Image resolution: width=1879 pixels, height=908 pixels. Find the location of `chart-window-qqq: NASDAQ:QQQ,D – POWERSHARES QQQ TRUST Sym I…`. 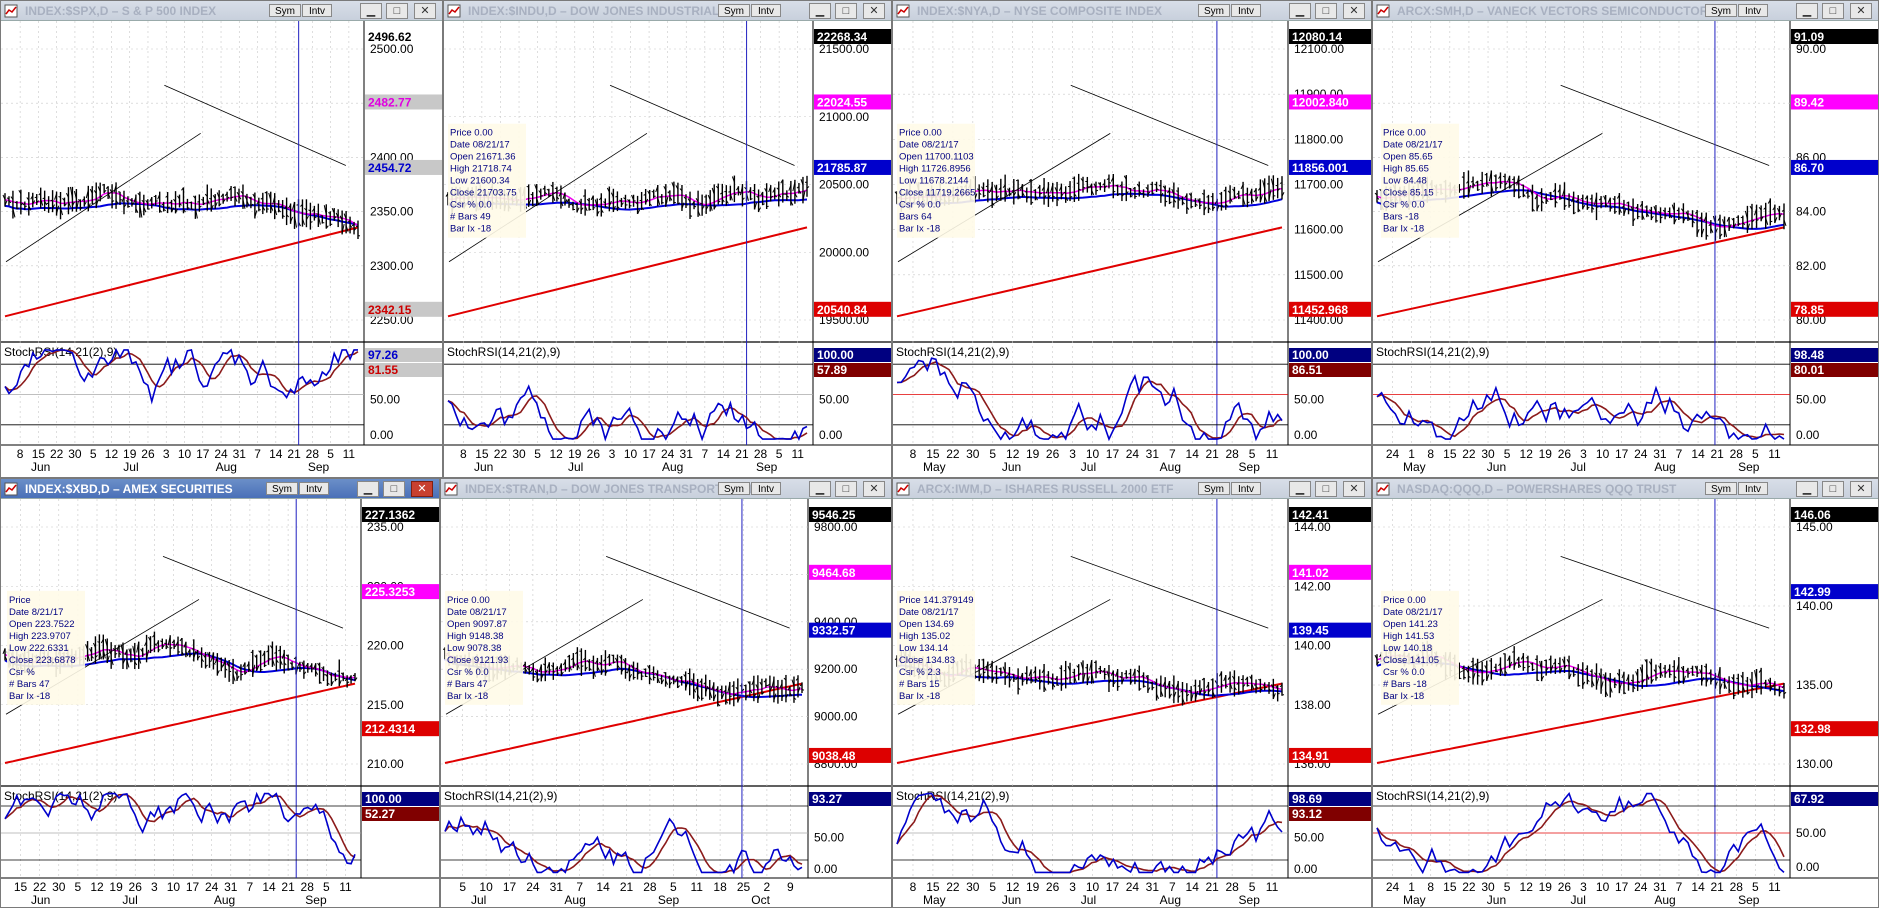

chart-window-qqq: NASDAQ:QQQ,D – POWERSHARES QQQ TRUST Sym I… is located at coordinates (1625, 693).